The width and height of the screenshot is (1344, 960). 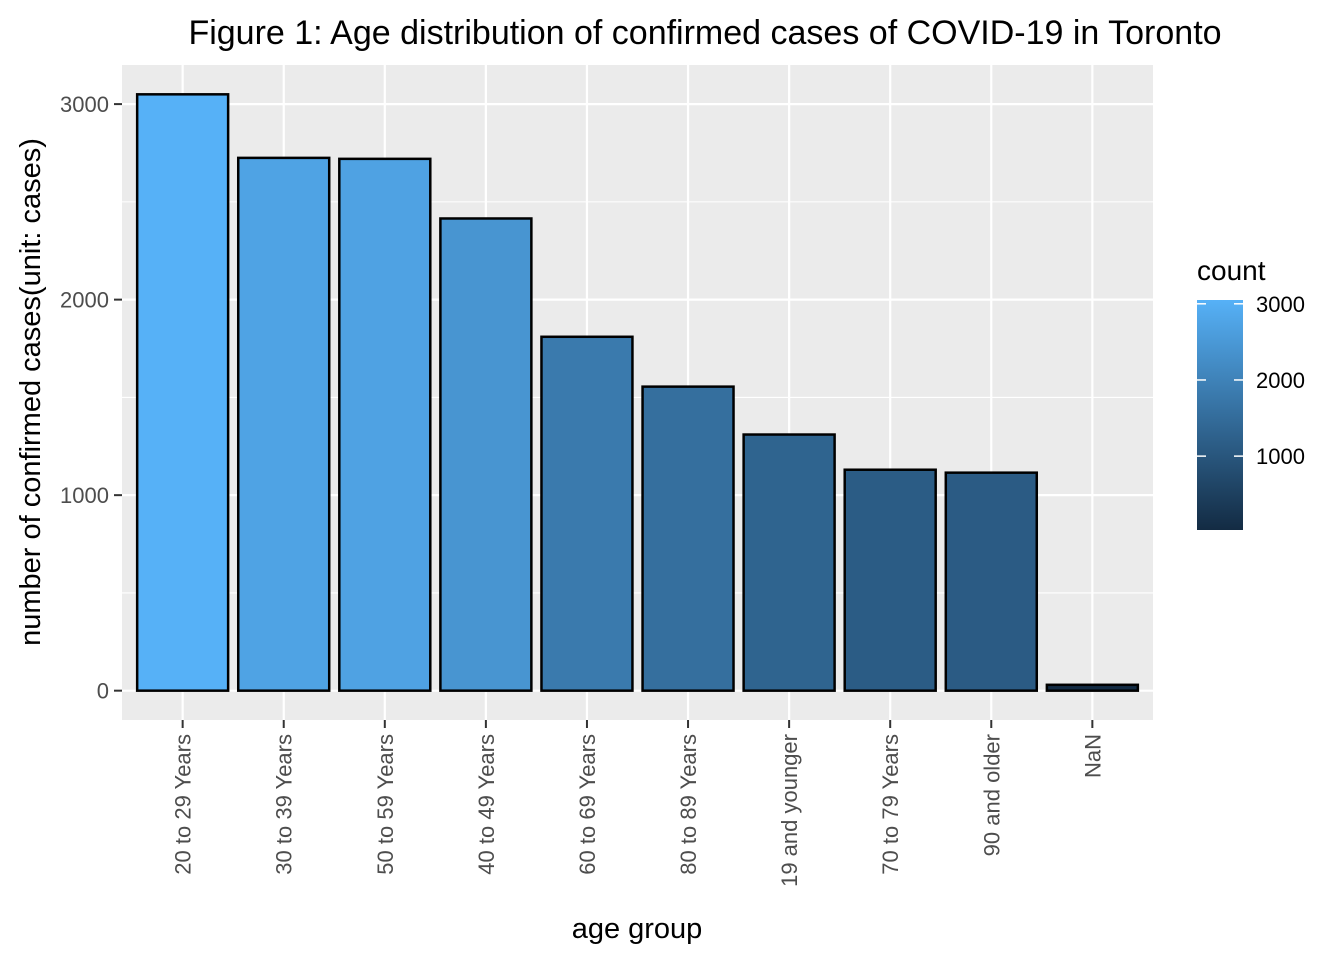 I want to click on y-axis-title: number of confirmed cases(unit: cases), so click(x=31, y=392).